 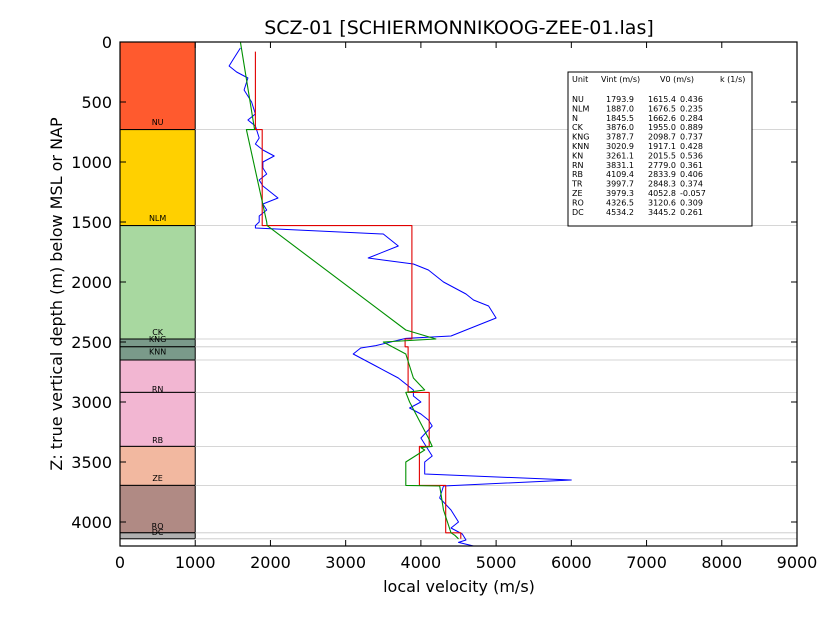 I want to click on unit-label-dc: DC, so click(x=158, y=532).